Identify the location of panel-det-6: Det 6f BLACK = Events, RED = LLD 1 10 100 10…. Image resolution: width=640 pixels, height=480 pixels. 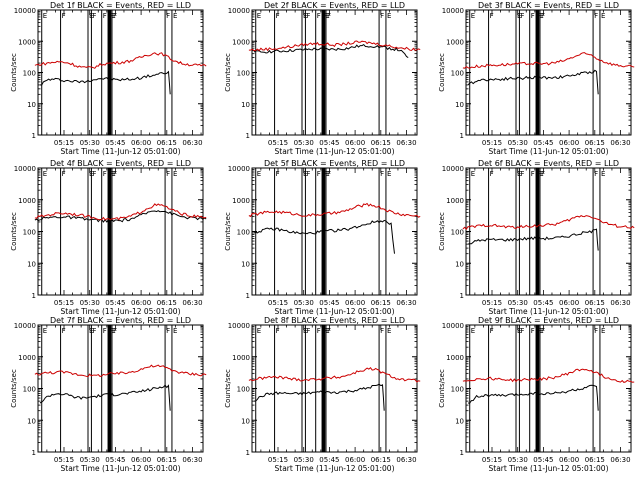
(536, 237).